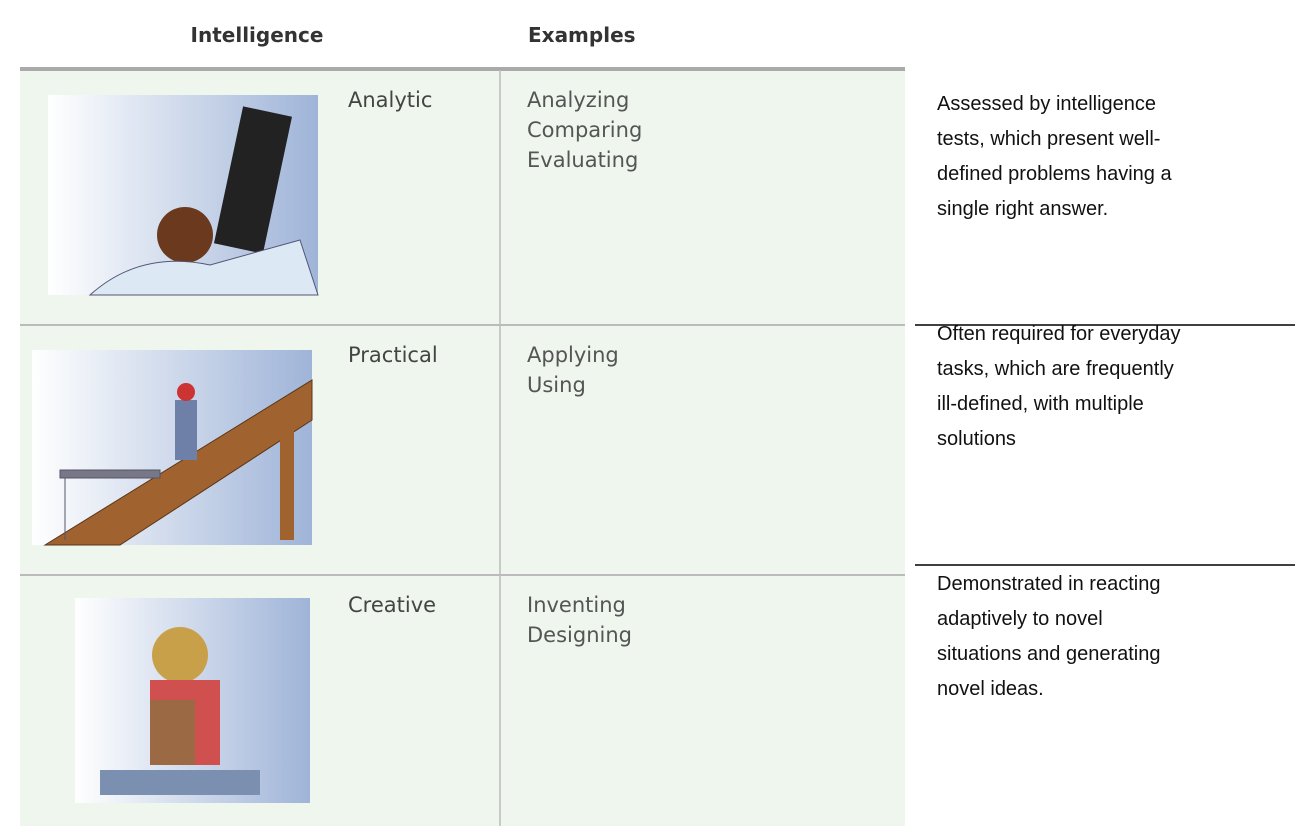 Image resolution: width=1303 pixels, height=826 pixels. I want to click on intelligence-name: Creative, so click(392, 605).